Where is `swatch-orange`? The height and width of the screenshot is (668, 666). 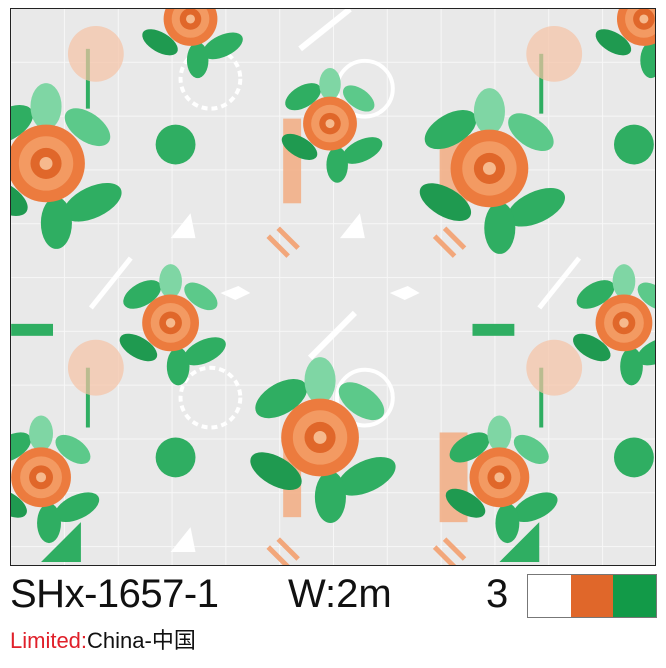
swatch-orange is located at coordinates (592, 596).